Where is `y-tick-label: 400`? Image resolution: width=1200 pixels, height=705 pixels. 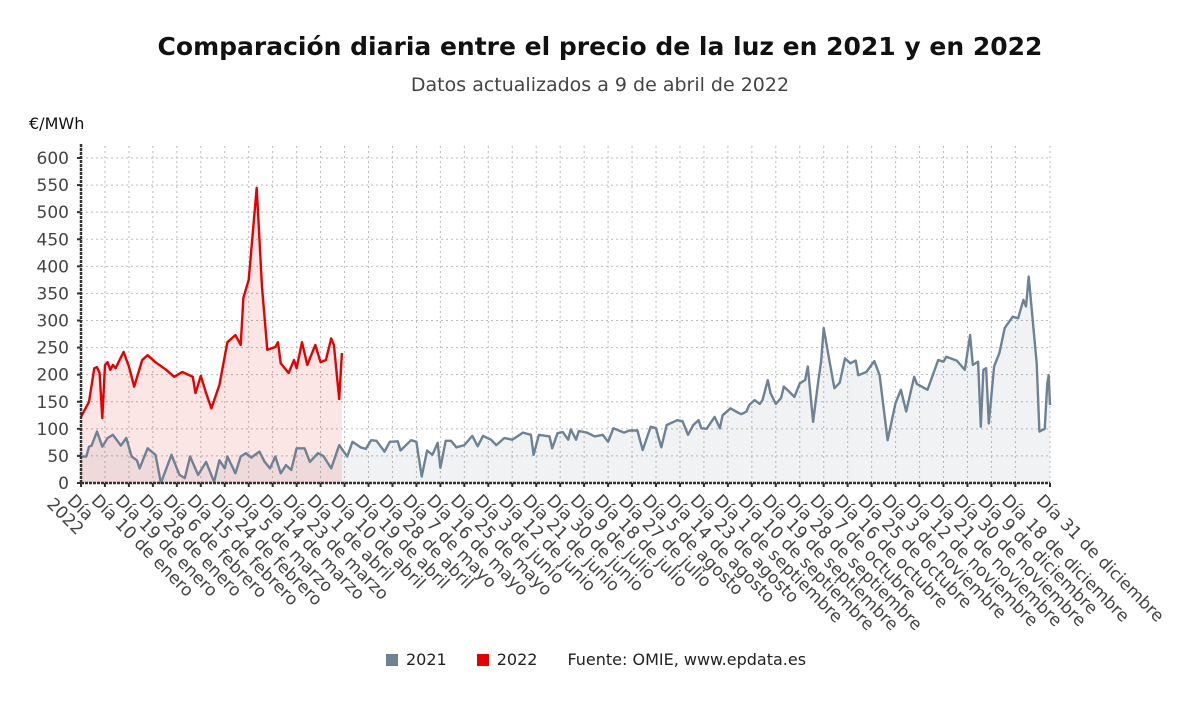 y-tick-label: 400 is located at coordinates (53, 267).